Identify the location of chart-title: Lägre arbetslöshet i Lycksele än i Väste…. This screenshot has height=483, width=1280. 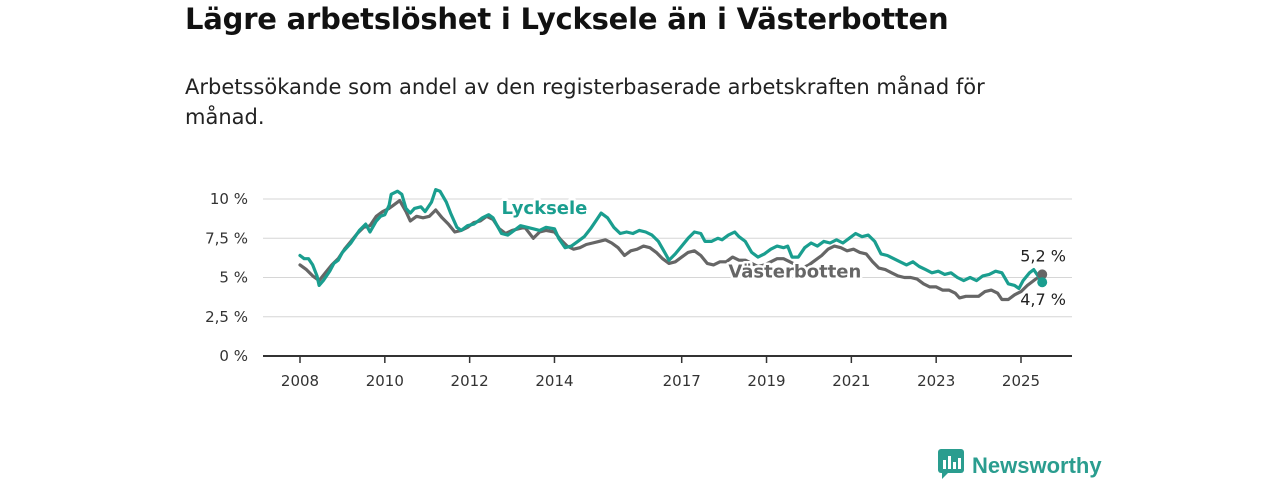
(567, 19).